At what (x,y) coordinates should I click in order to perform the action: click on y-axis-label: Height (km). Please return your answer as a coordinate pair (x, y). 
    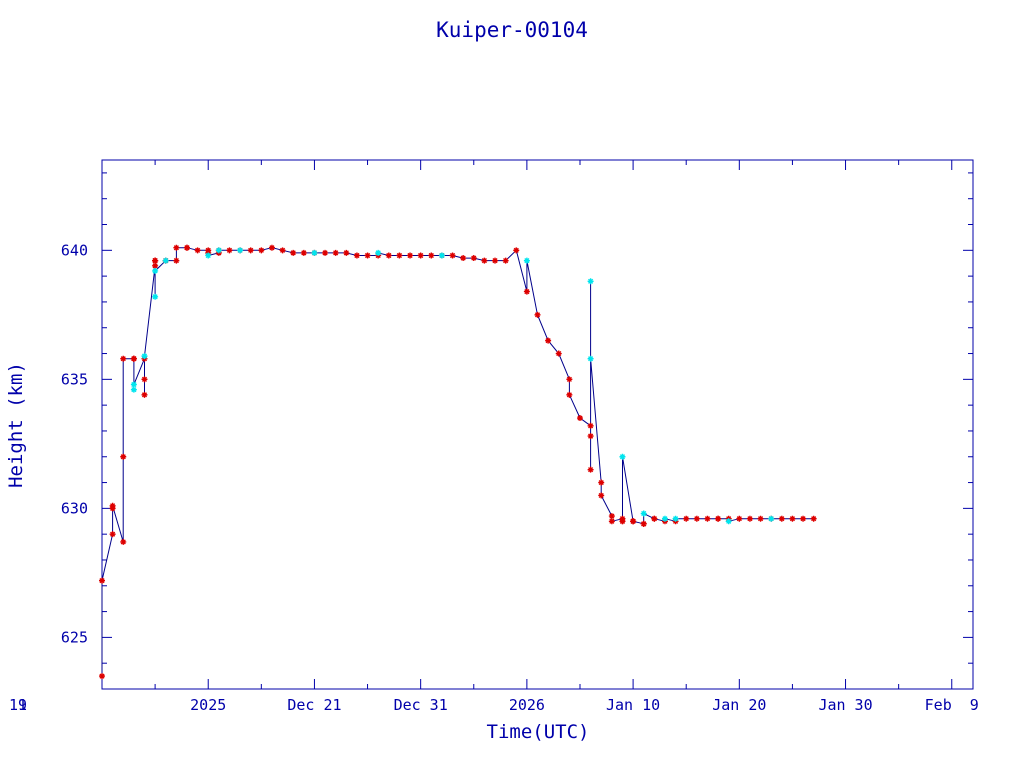
    Looking at the image, I should click on (16, 425).